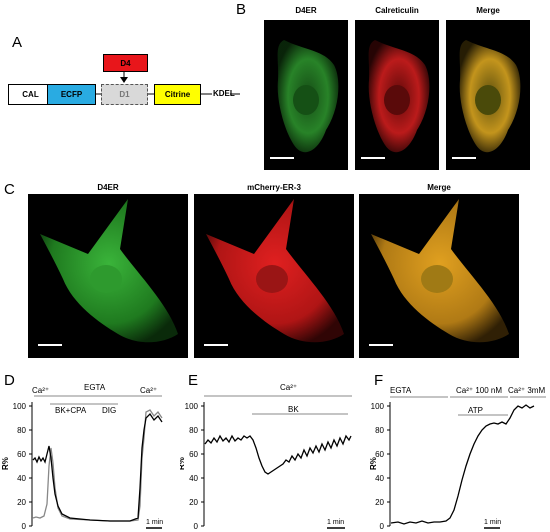 The image size is (550, 532). Describe the element at coordinates (183, 463) in the screenshot. I see `e-ylabel: R%` at that location.